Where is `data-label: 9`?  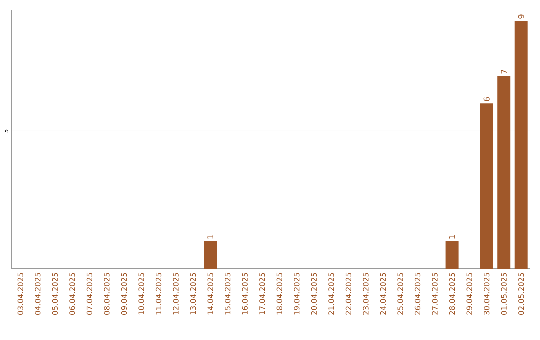 data-label: 9 is located at coordinates (521, 16).